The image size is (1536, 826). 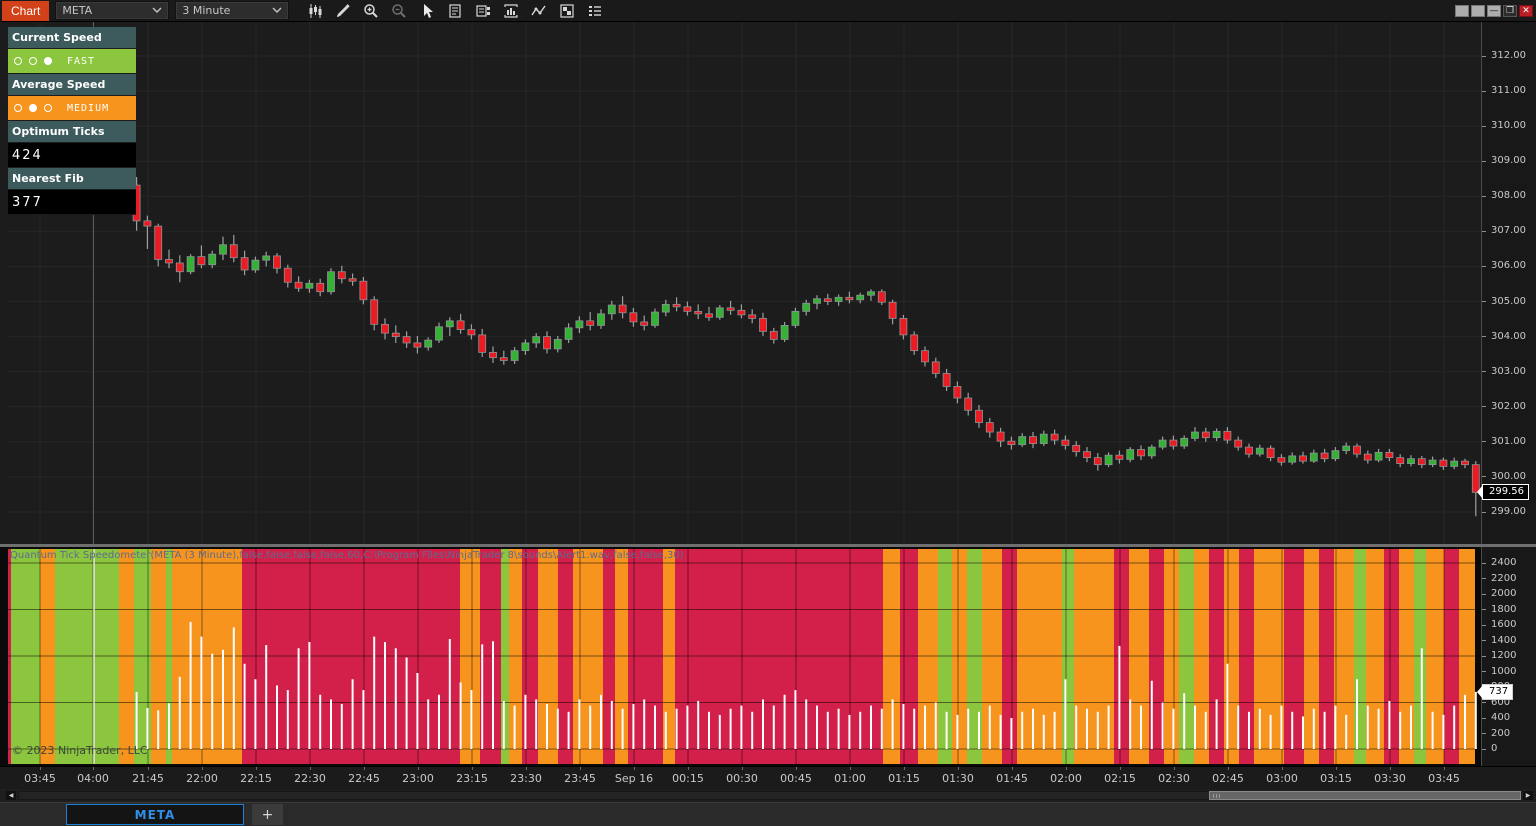 I want to click on time-axis-label: 02:30, so click(x=1174, y=778).